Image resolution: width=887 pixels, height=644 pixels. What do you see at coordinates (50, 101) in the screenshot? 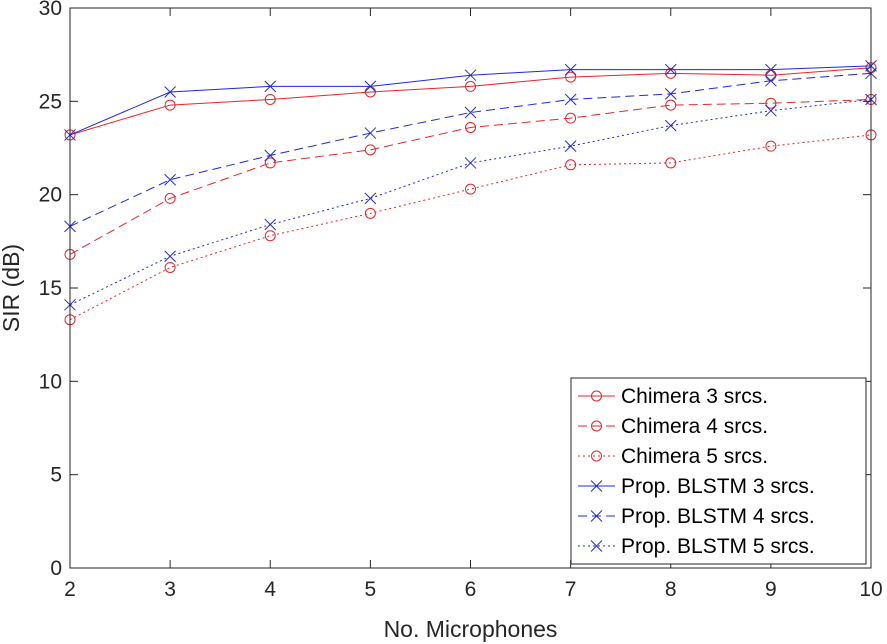
I see `y-tick-label: 25` at bounding box center [50, 101].